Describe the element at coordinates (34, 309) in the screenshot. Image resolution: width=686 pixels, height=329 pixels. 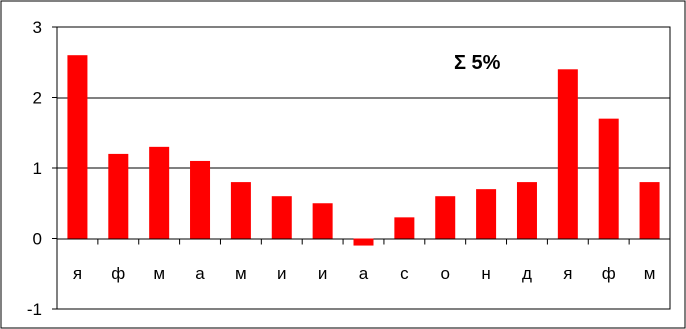
I see `y-tick-label: -1` at that location.